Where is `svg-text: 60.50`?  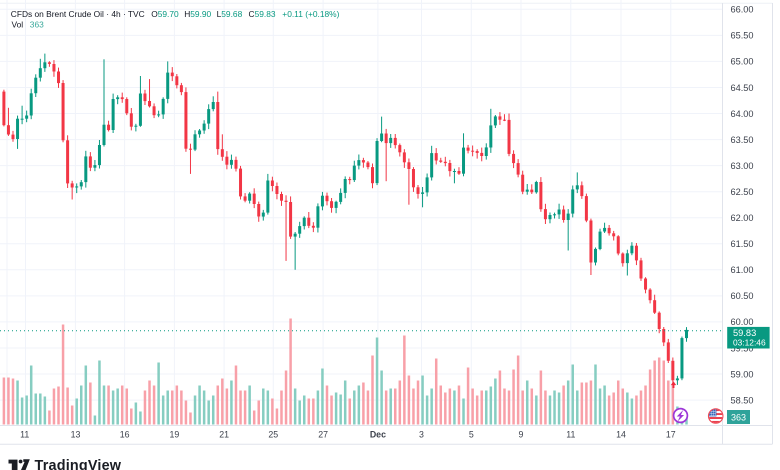 svg-text: 60.50 is located at coordinates (742, 296).